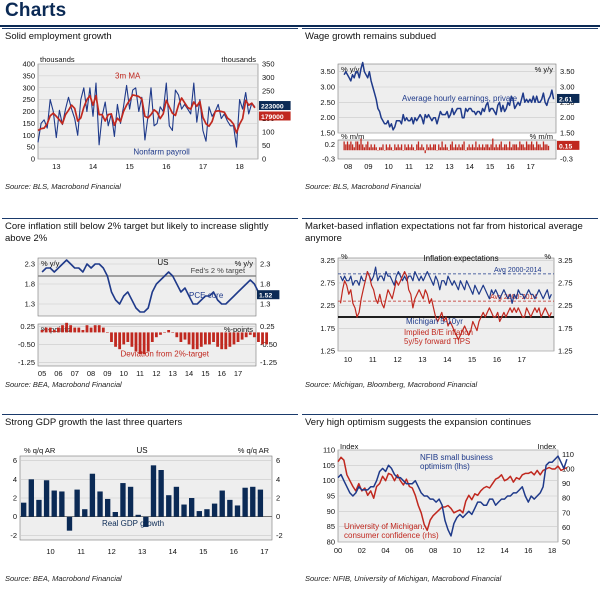  I want to click on x-tick: 08, so click(91, 373).